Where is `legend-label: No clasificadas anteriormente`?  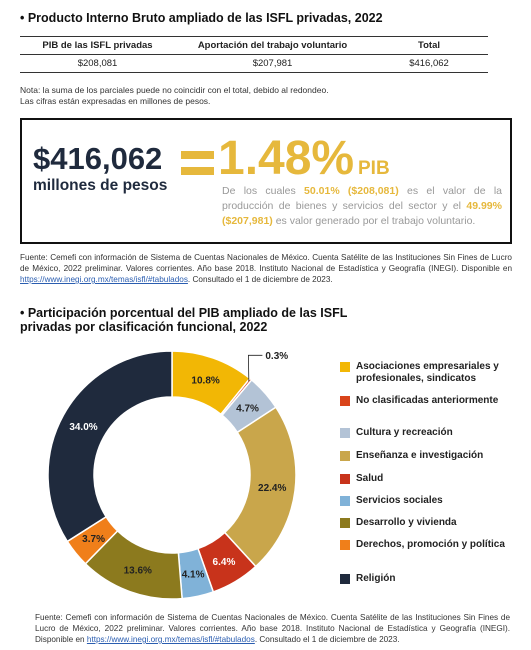
legend-label: No clasificadas anteriormente is located at coordinates (427, 400).